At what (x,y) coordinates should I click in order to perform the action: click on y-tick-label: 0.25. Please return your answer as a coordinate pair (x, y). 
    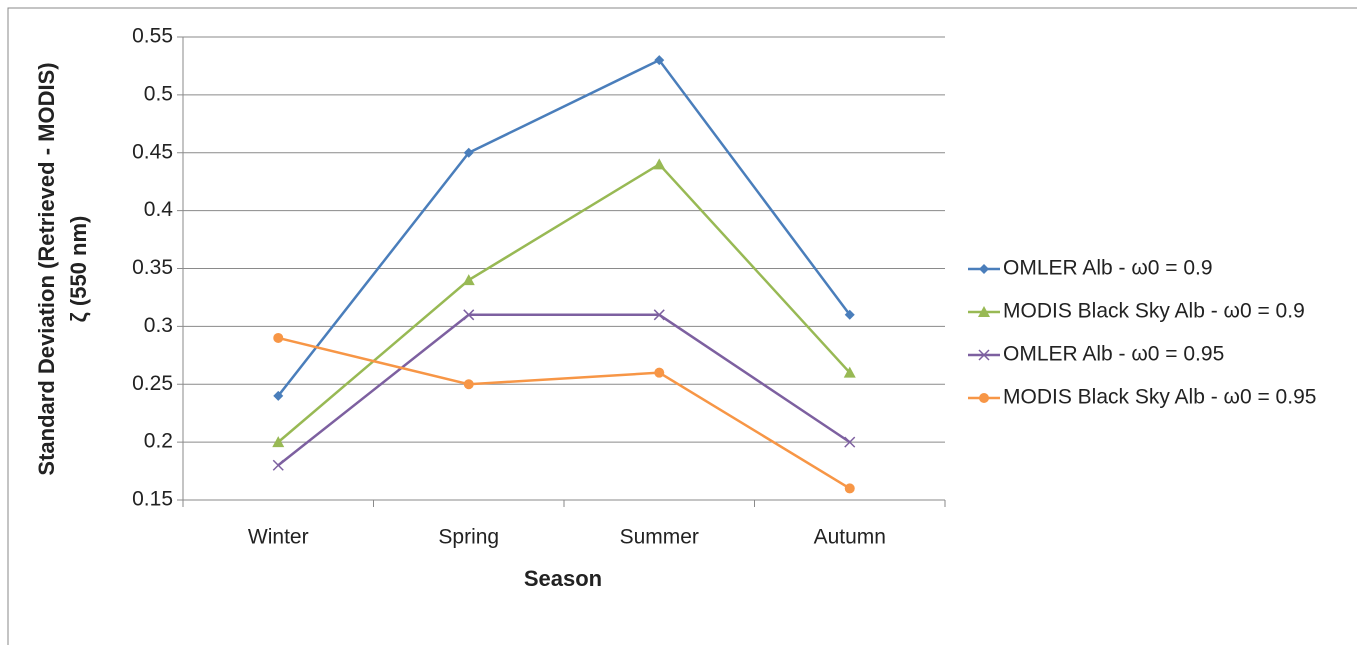
    Looking at the image, I should click on (152, 383).